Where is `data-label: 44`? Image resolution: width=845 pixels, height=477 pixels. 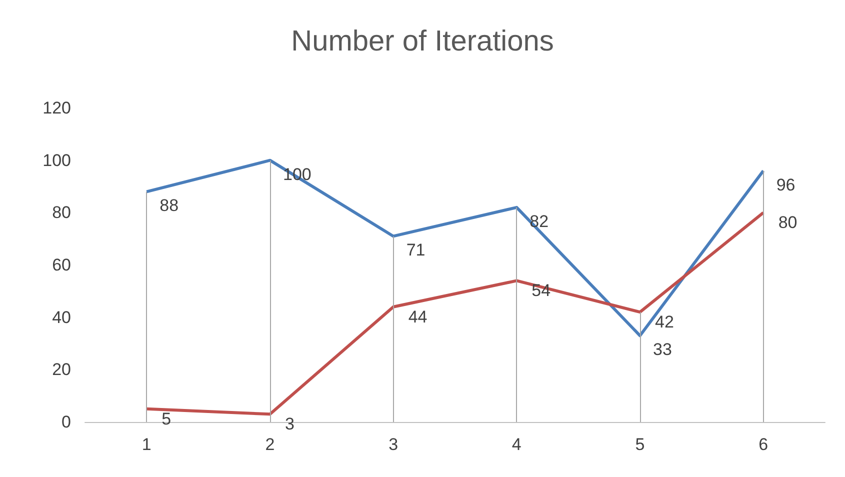 data-label: 44 is located at coordinates (418, 316).